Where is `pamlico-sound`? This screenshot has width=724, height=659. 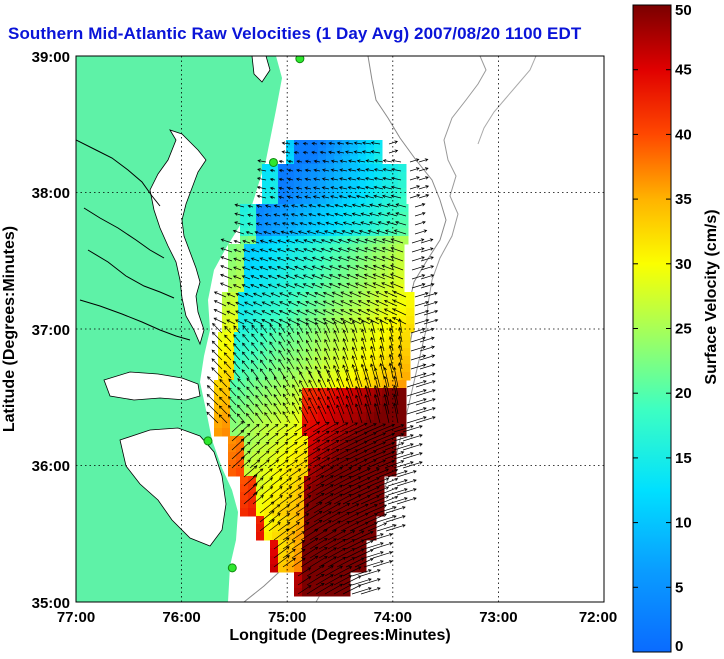
pamlico-sound is located at coordinates (173, 487).